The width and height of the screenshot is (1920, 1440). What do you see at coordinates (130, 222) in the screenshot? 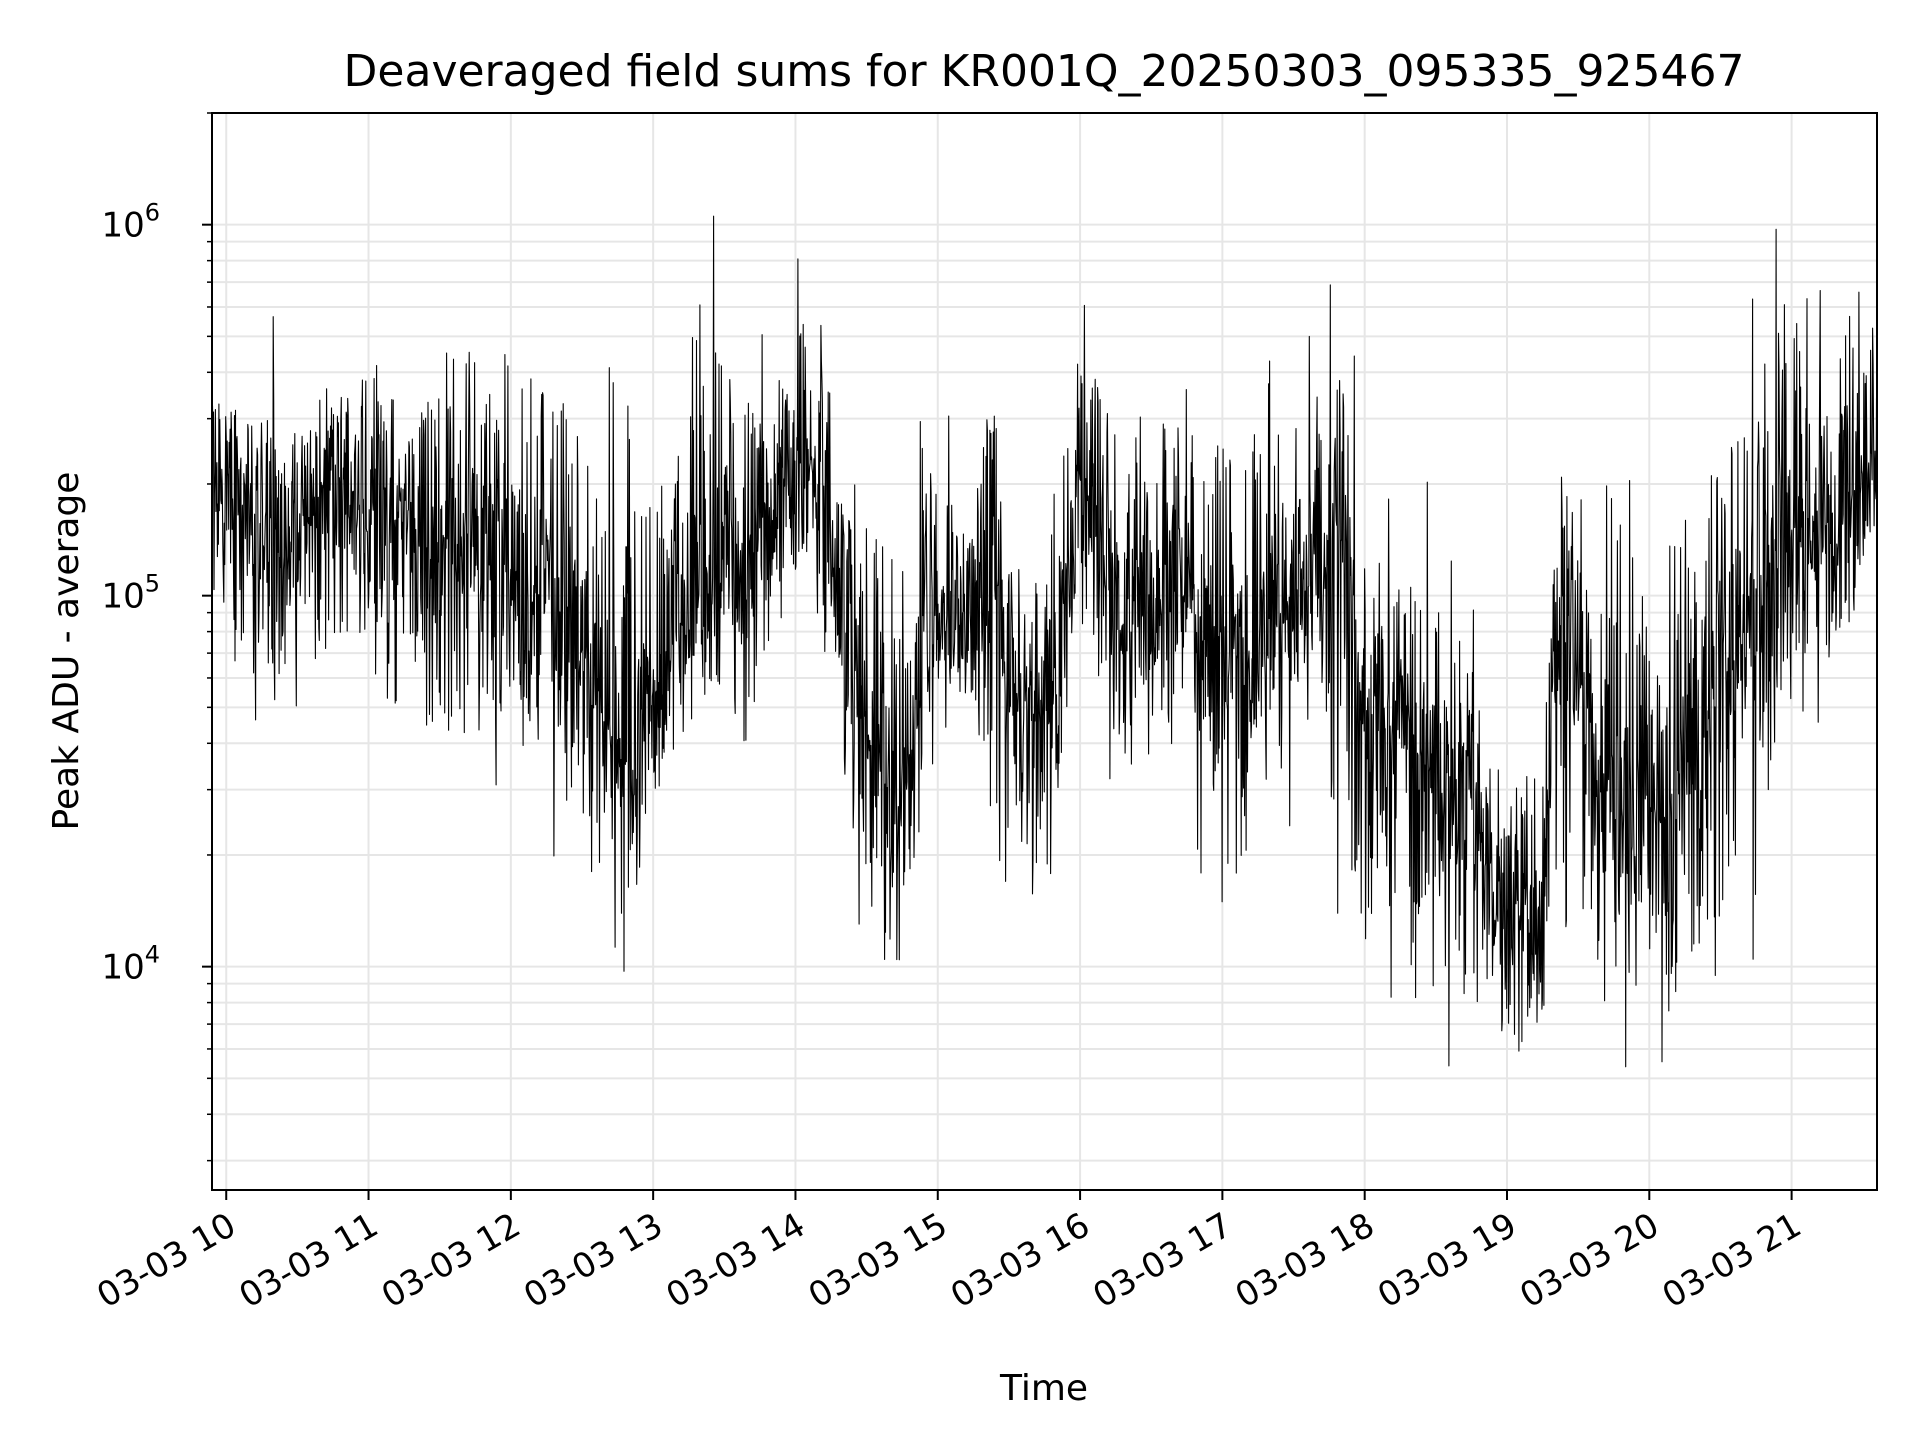
I see `y-tick-label: 10⁶` at bounding box center [130, 222].